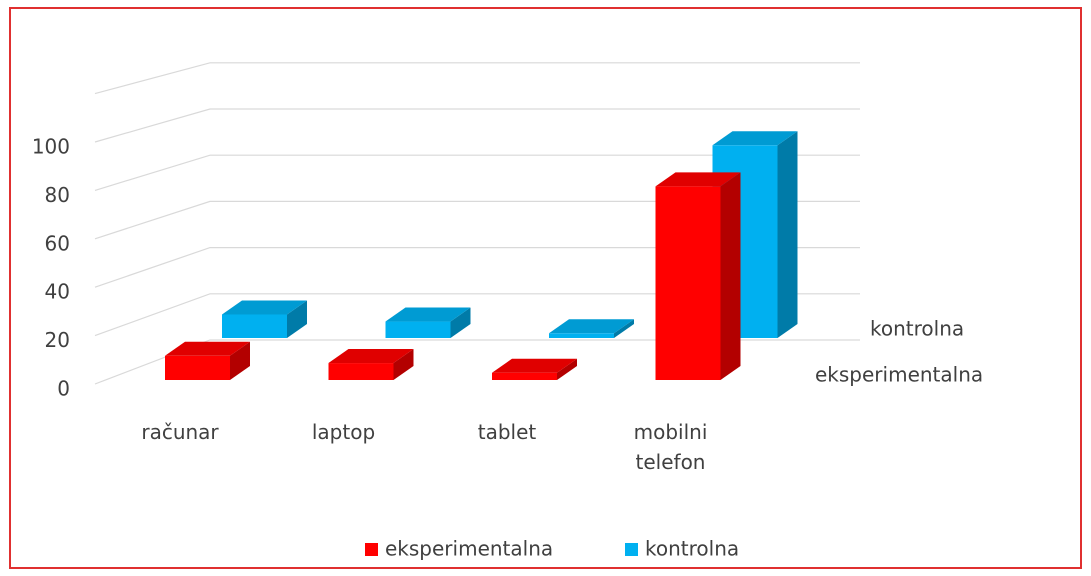 This screenshot has width=1091, height=576. What do you see at coordinates (477, 78) in the screenshot?
I see `axis-top` at bounding box center [477, 78].